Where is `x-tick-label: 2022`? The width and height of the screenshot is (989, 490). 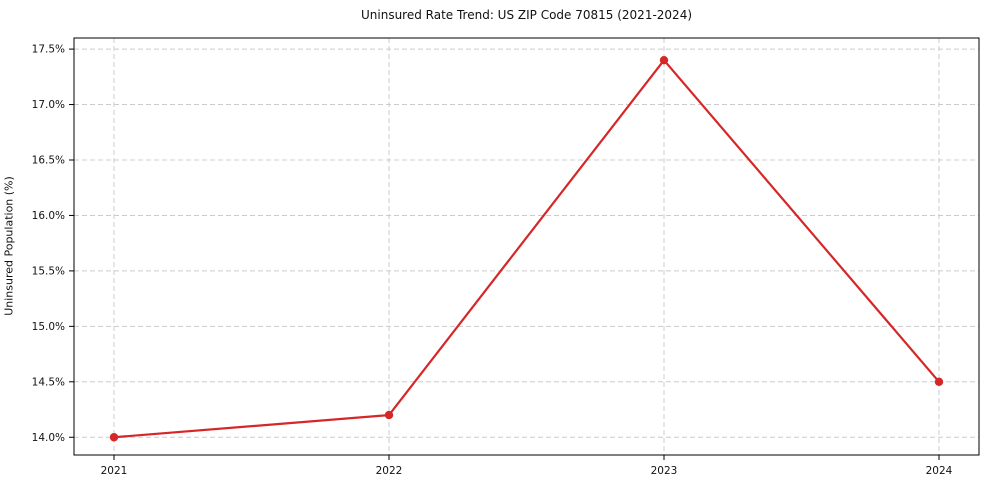 x-tick-label: 2022 is located at coordinates (389, 471).